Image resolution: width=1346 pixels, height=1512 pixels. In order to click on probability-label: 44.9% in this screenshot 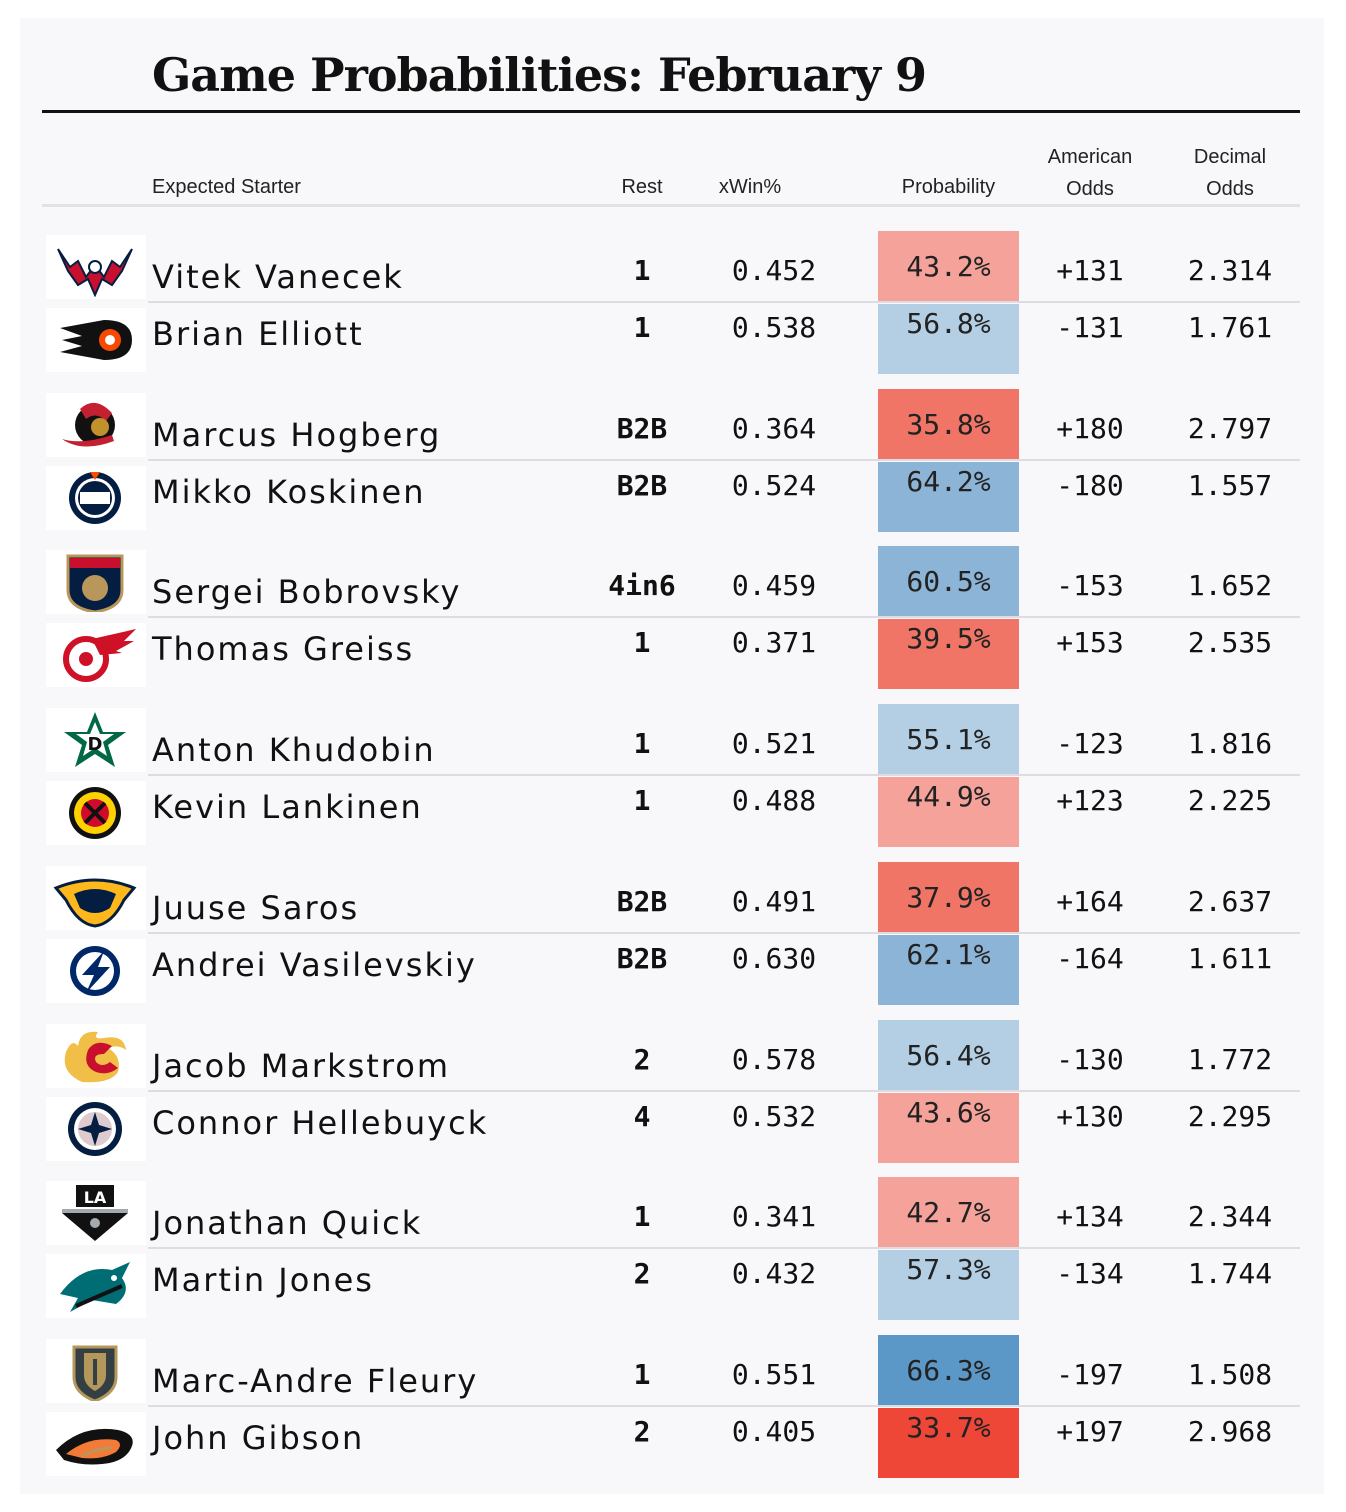, I will do `click(948, 797)`.